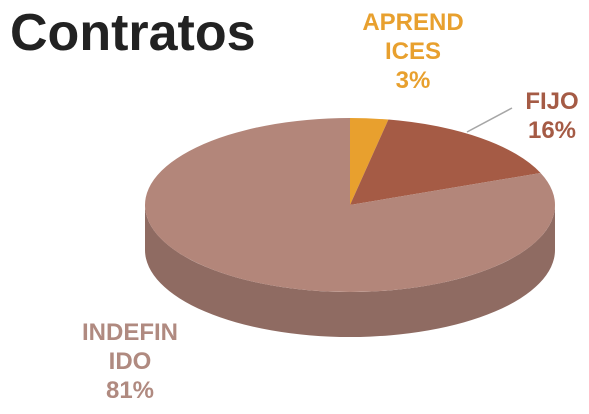 This screenshot has height=414, width=589. Describe the element at coordinates (552, 101) in the screenshot. I see `category-label: FIJO` at that location.